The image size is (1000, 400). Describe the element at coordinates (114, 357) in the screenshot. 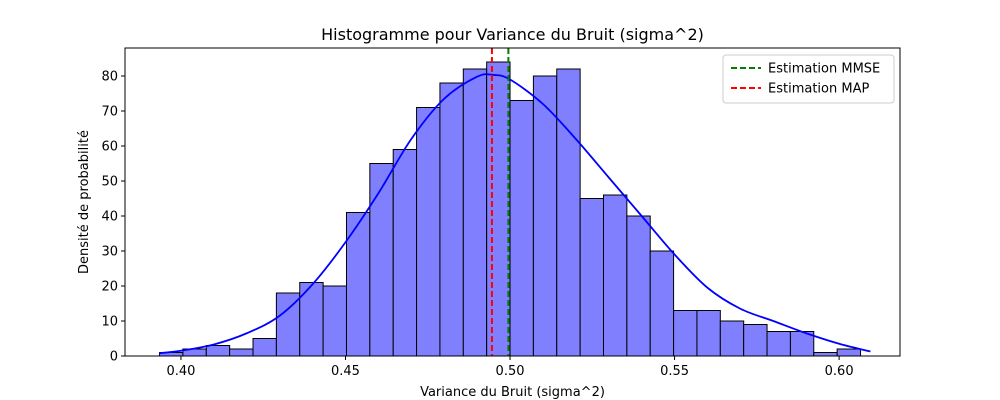

I see `y-tick-label: 0` at that location.